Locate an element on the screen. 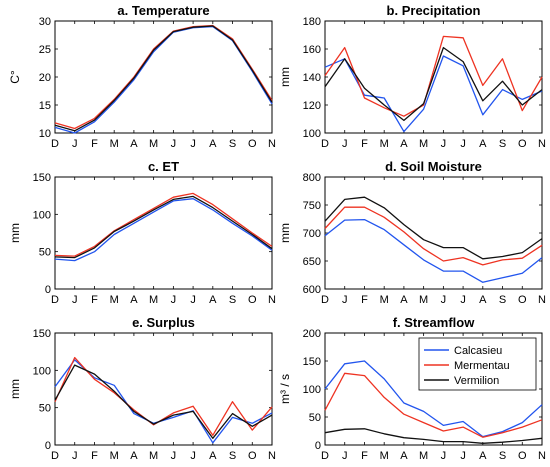 The height and width of the screenshot is (467, 550). panel-title: f. Streamflow is located at coordinates (434, 322).